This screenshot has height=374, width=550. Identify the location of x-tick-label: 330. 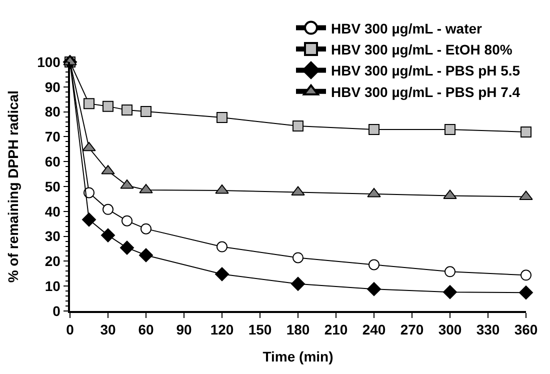
(488, 330).